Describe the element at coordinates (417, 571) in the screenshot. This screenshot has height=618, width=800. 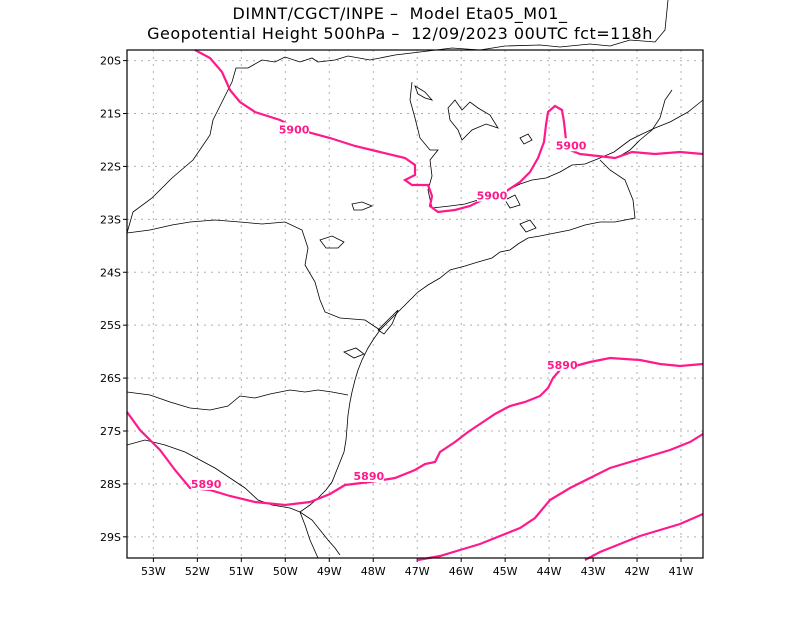
I see `lon-tick-label: 47W` at that location.